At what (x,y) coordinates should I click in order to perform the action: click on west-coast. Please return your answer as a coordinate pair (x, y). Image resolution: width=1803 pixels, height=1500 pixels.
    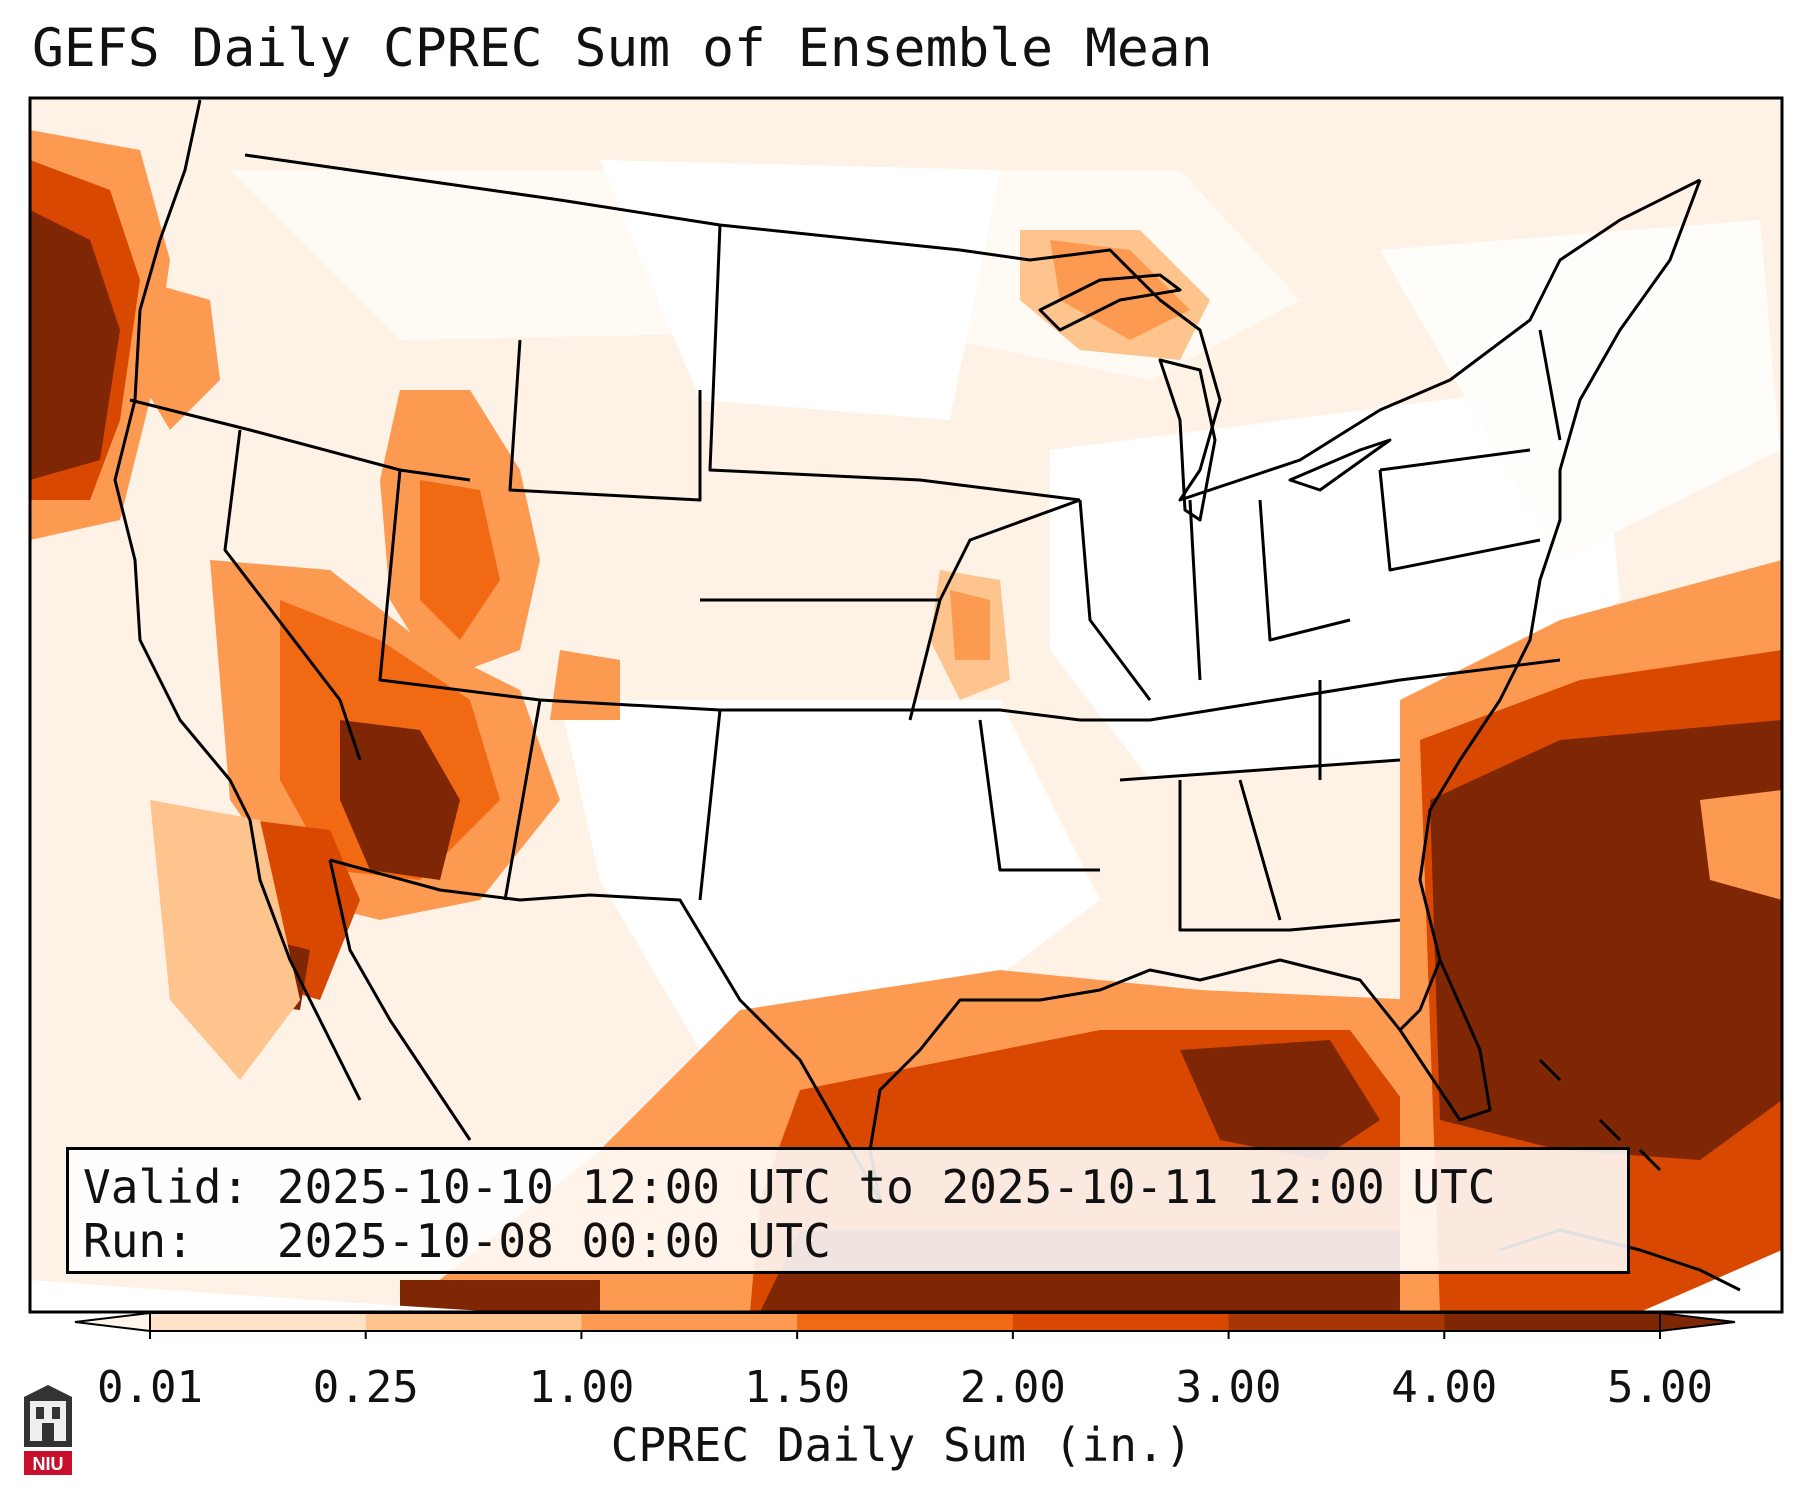
    Looking at the image, I should click on (237, 600).